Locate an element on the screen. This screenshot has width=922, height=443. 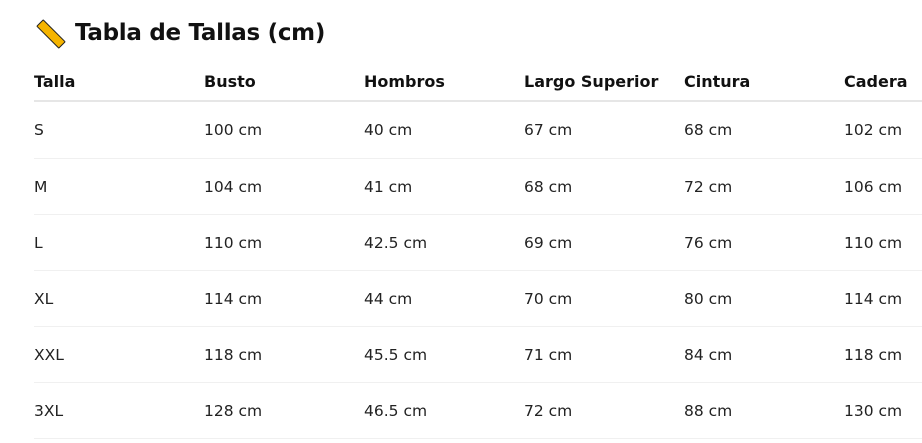
table-cell: 45.5 cm is located at coordinates (444, 354).